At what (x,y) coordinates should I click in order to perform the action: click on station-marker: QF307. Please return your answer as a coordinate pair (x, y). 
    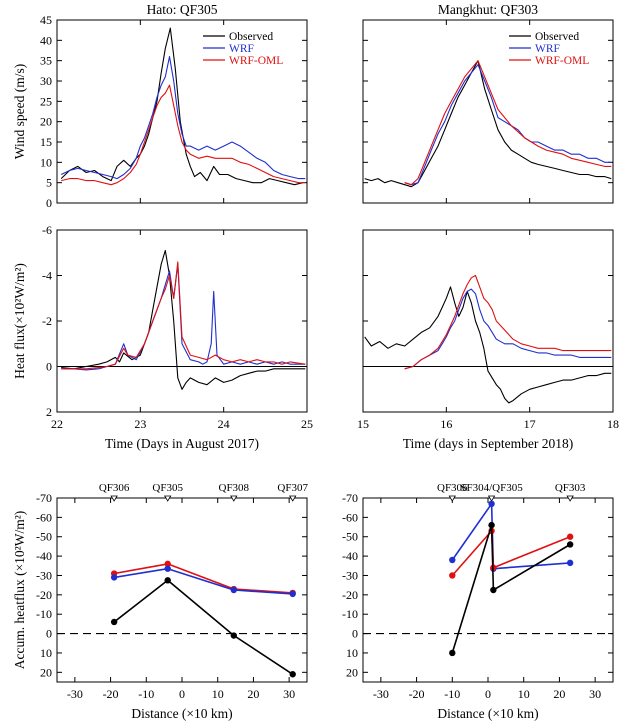
    Looking at the image, I should click on (292, 492).